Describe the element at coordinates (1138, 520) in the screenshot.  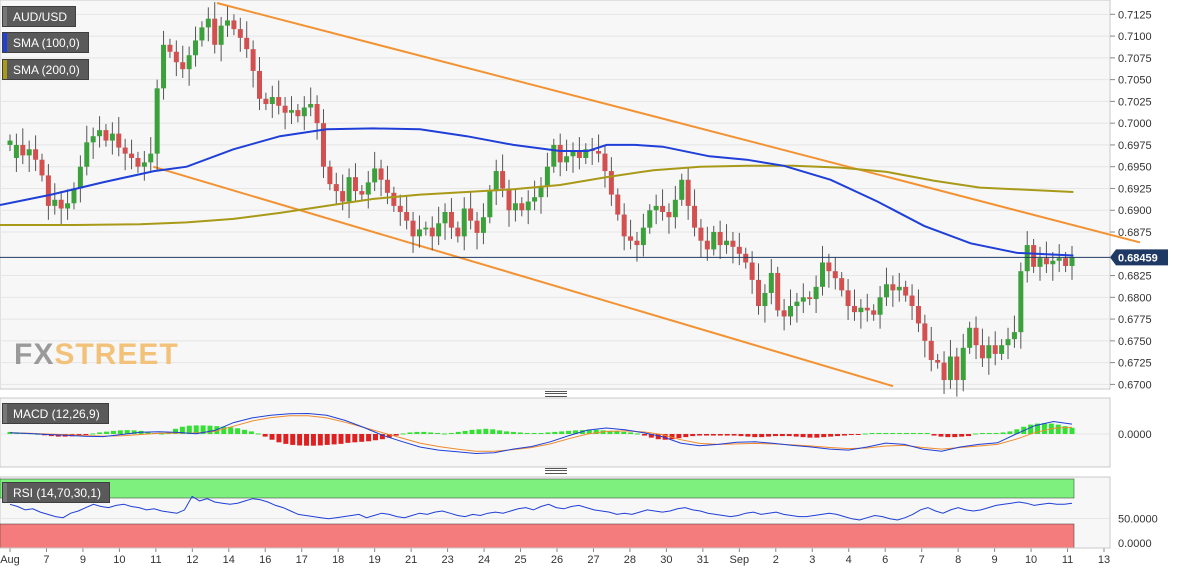
I see `rsi-tick-label: 50.0000` at that location.